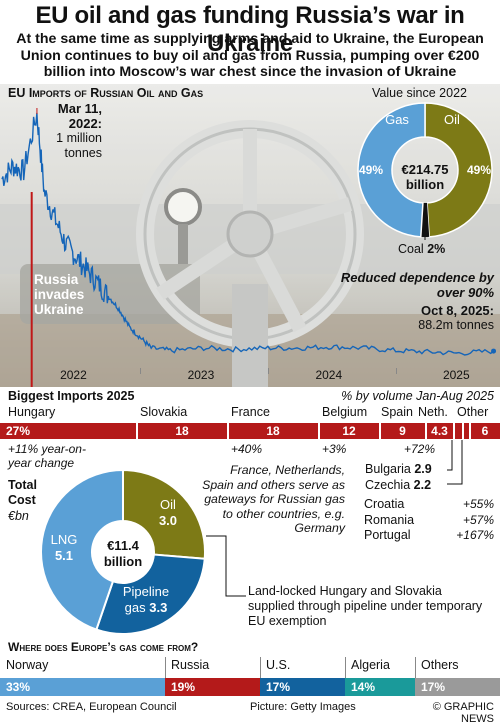  Describe the element at coordinates (212, 687) in the screenshot. I see `gas-bar-russia: 19%` at that location.